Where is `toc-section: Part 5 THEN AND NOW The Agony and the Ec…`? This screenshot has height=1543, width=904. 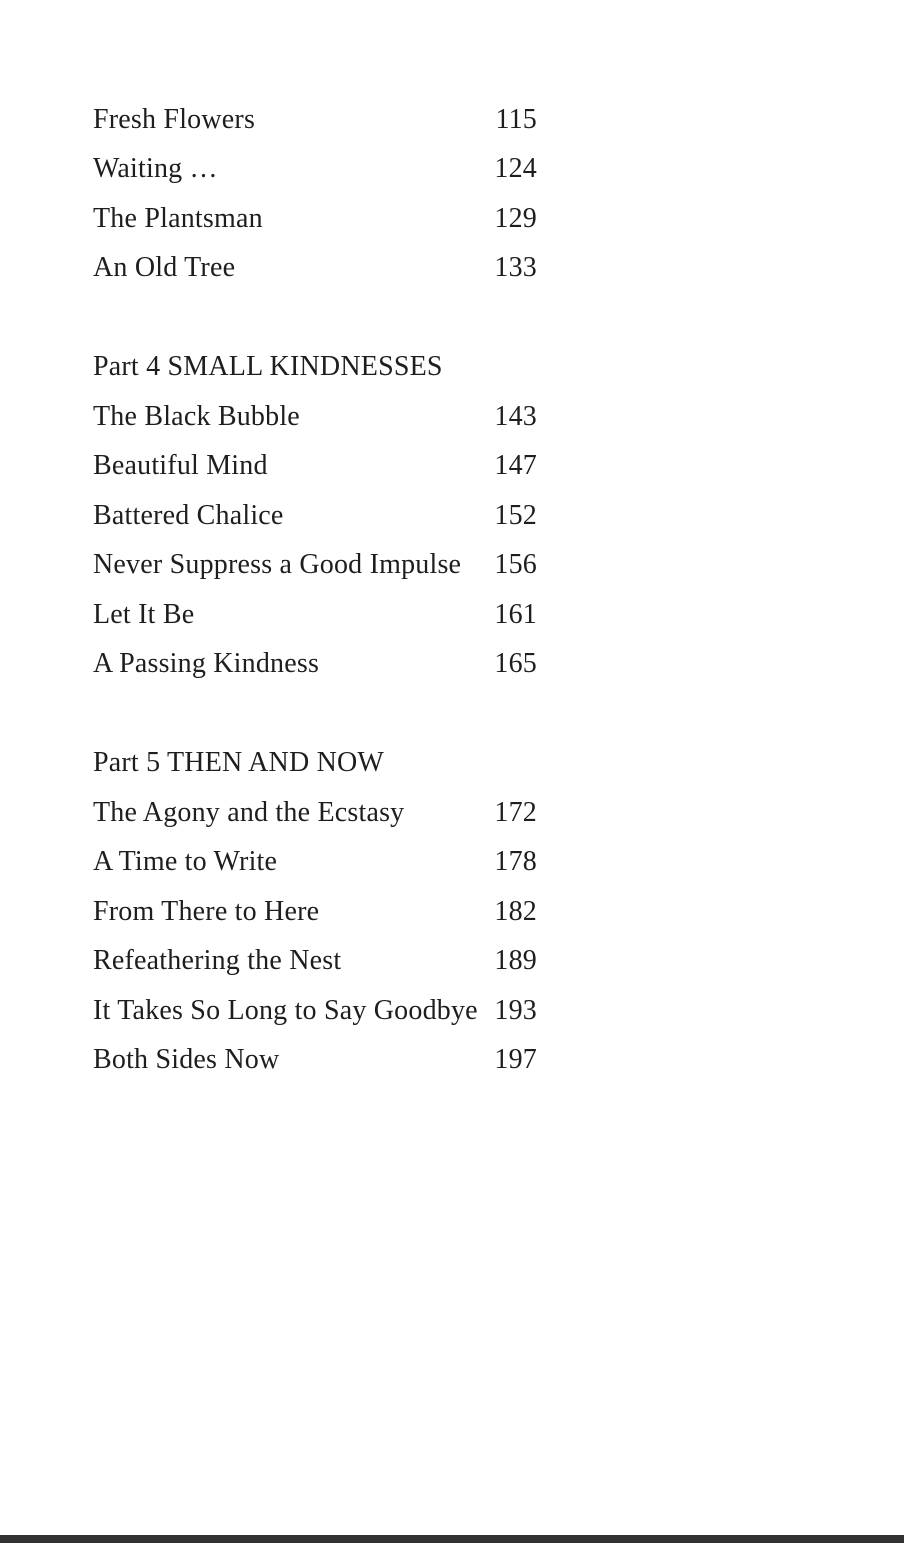
toc-section: Part 5 THEN AND NOW The Agony and the Ec… is located at coordinates (315, 912).